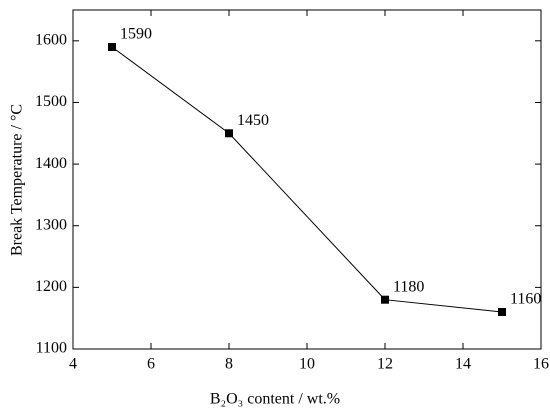  Describe the element at coordinates (307, 364) in the screenshot. I see `x-tick-label: 10` at that location.